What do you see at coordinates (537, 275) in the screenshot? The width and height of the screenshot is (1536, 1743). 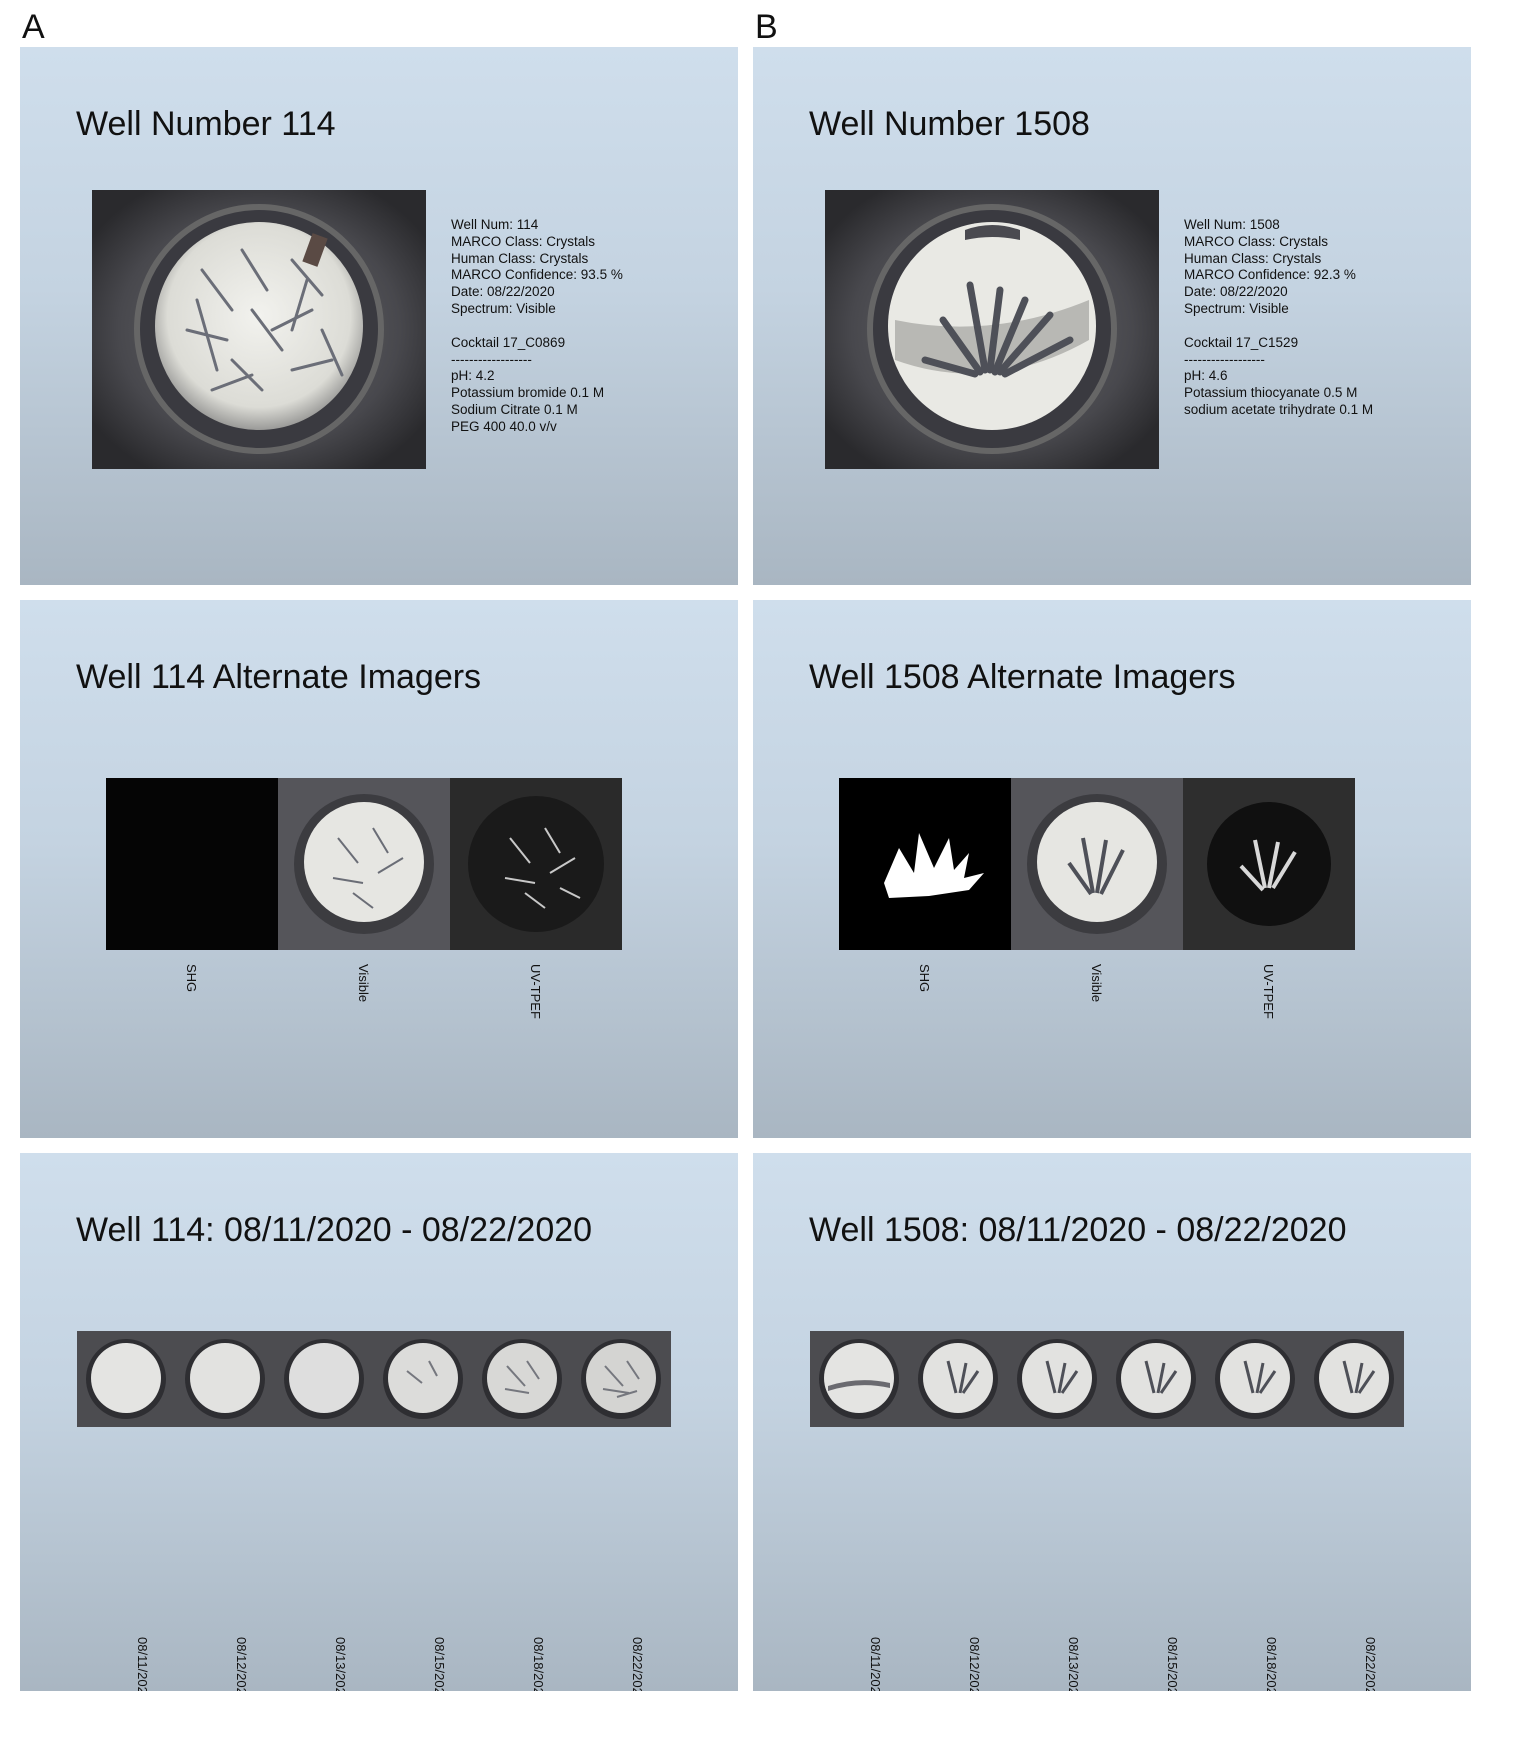 I see `info-line: MARCO Confidence: 93.5 %` at bounding box center [537, 275].